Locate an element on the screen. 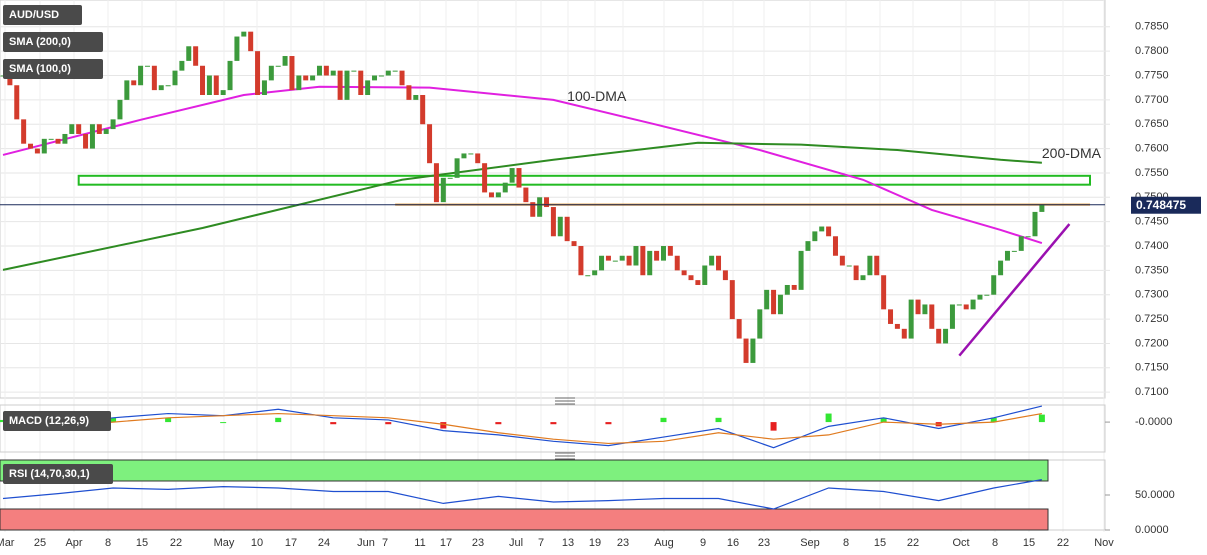 The height and width of the screenshot is (555, 1207). label-text: SMA (200,0) is located at coordinates (40, 42).